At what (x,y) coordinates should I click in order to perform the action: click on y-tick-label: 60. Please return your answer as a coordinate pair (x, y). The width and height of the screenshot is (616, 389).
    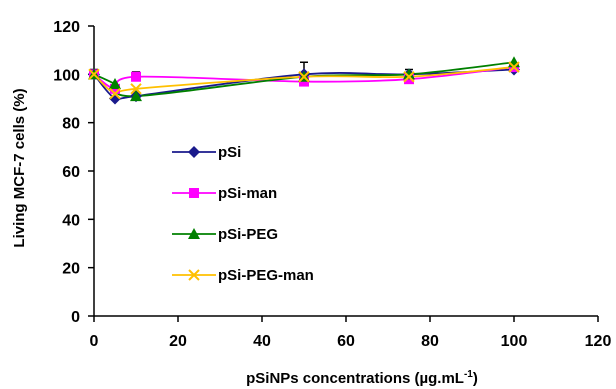
    Looking at the image, I should click on (71, 172).